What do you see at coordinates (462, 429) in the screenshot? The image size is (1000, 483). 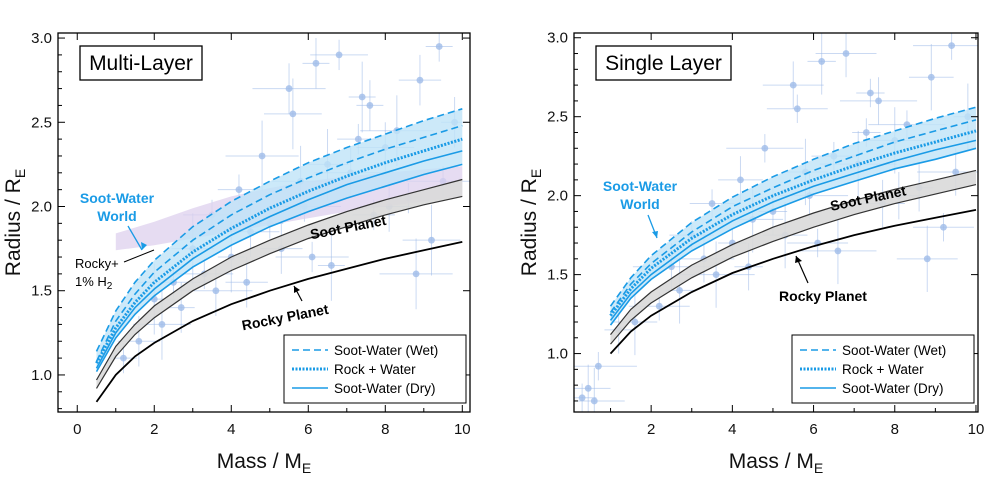 I see `x-tick-label: 10` at bounding box center [462, 429].